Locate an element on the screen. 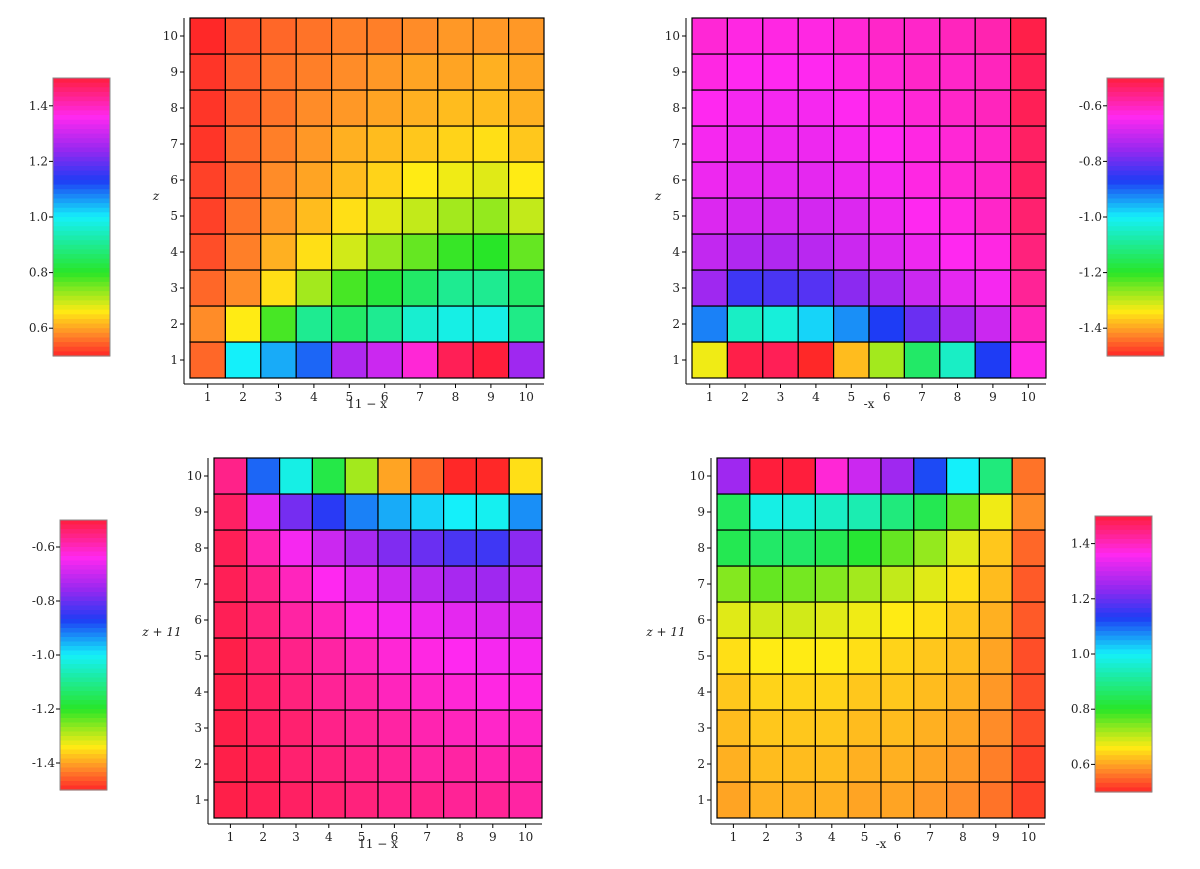  colorbar-tick-label: -0.8 is located at coordinates (1090, 161).